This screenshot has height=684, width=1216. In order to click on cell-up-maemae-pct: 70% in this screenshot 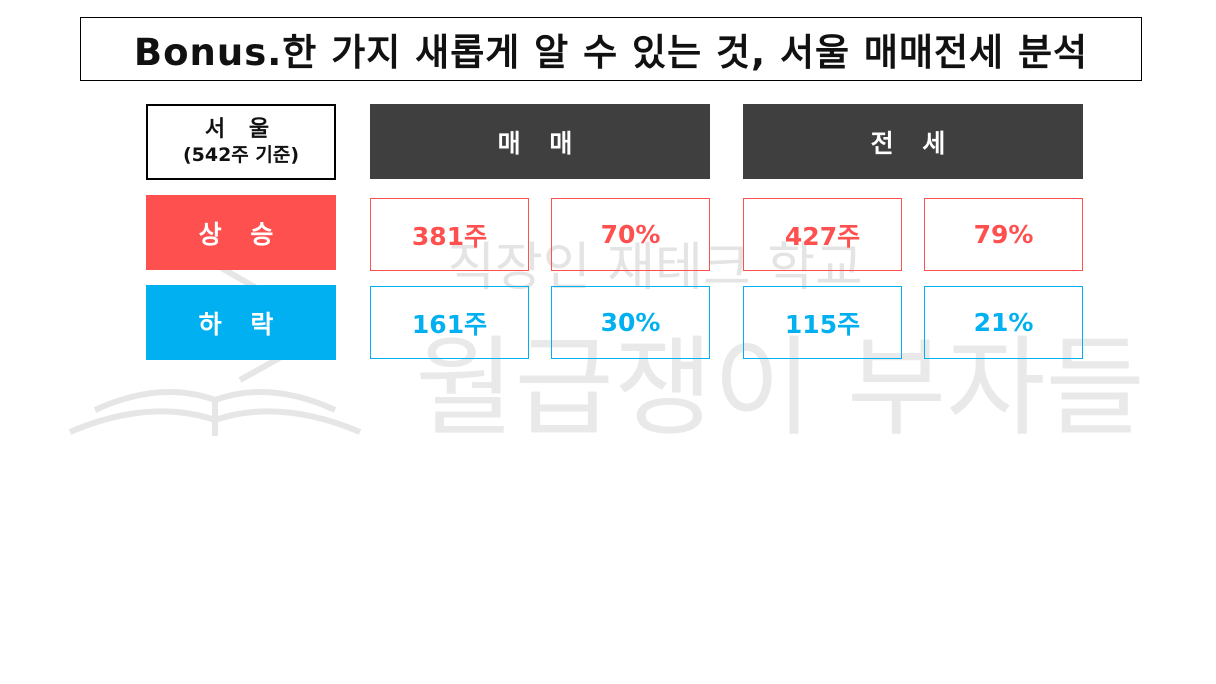, I will do `click(630, 234)`.